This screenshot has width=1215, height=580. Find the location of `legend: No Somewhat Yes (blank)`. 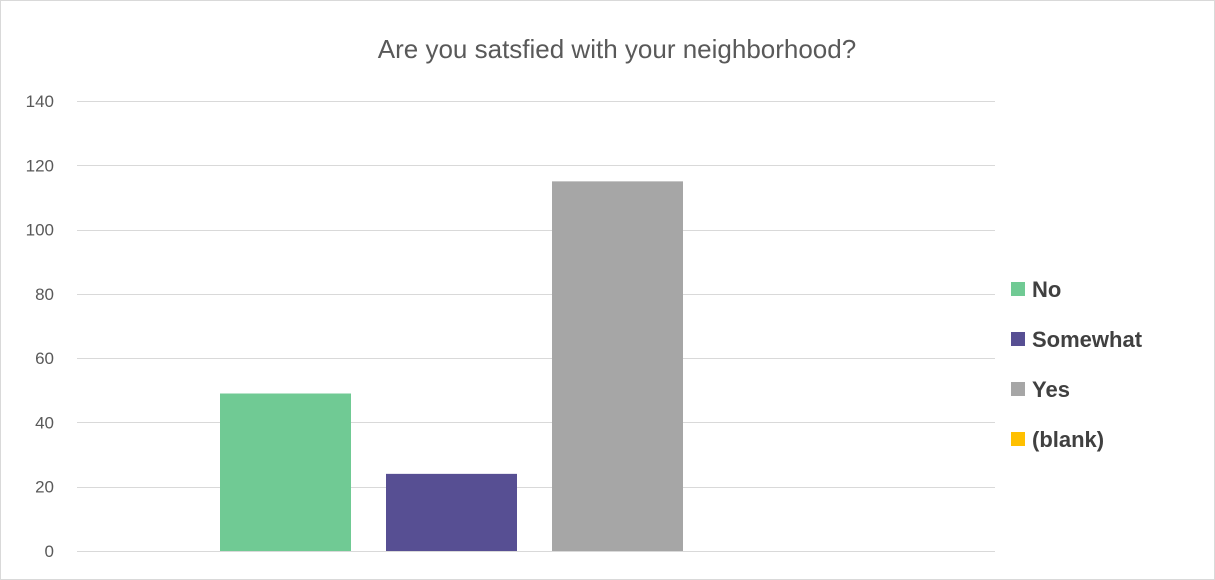

legend: No Somewhat Yes (blank) is located at coordinates (1077, 364).